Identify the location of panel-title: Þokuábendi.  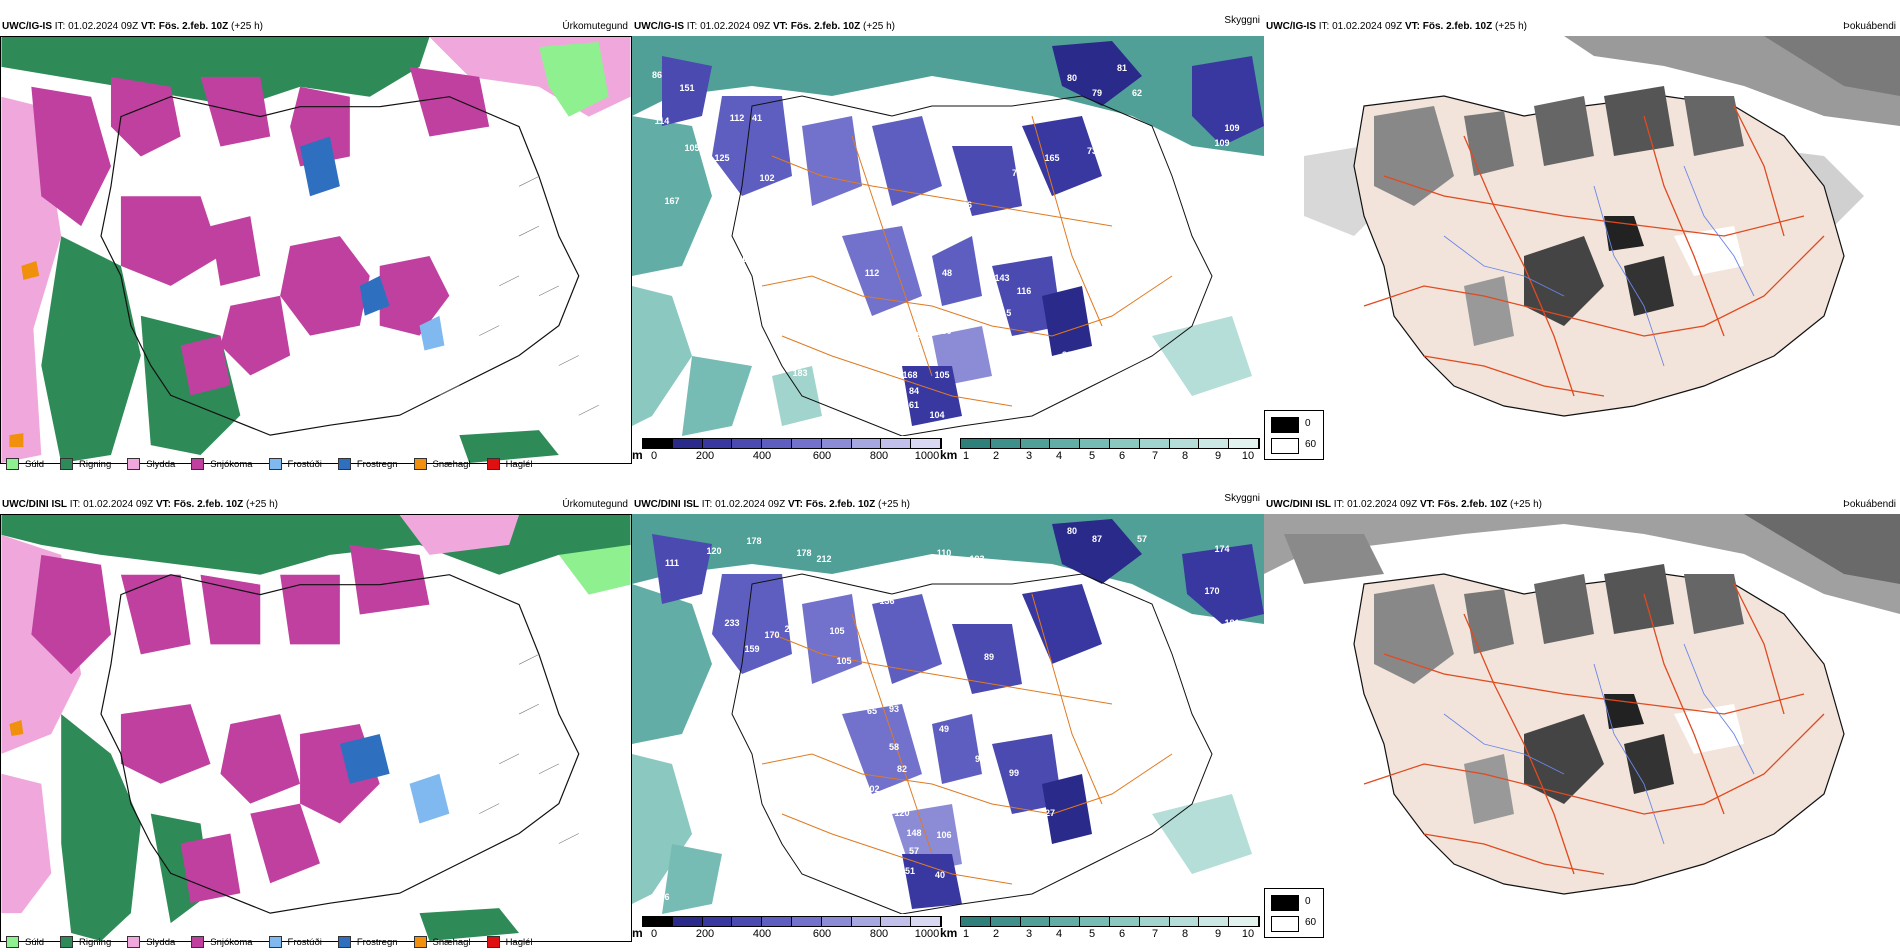
(1869, 504).